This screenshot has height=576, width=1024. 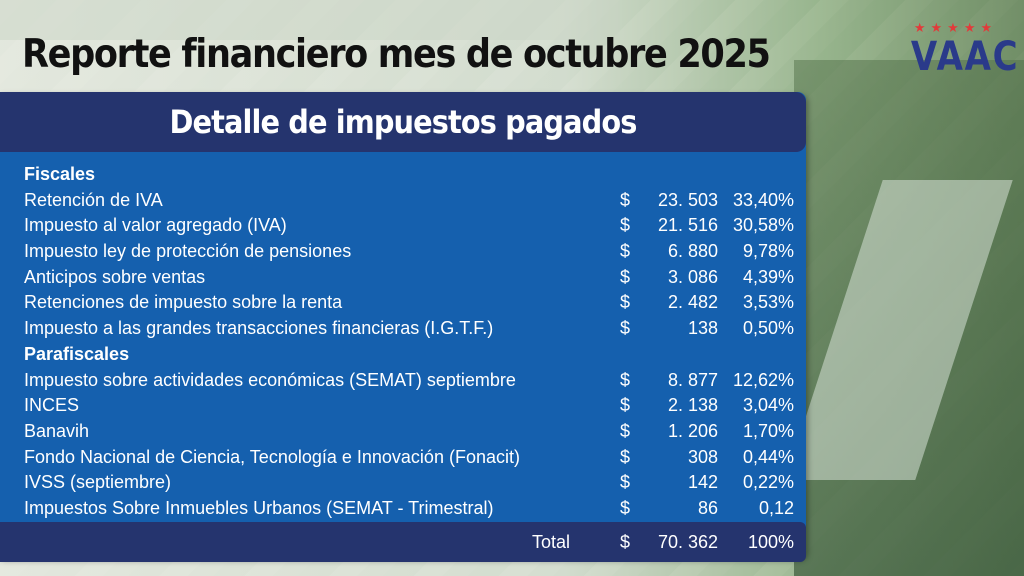 I want to click on logo-stars-icon: ★★★★★, so click(x=955, y=27).